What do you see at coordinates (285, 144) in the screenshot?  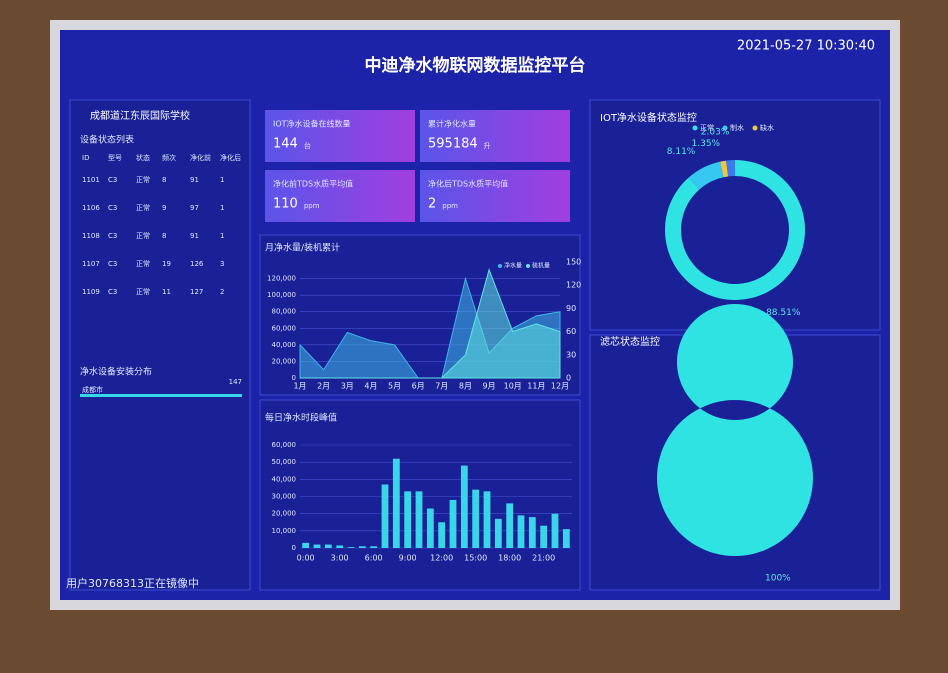 I see `kpi-value: 144` at bounding box center [285, 144].